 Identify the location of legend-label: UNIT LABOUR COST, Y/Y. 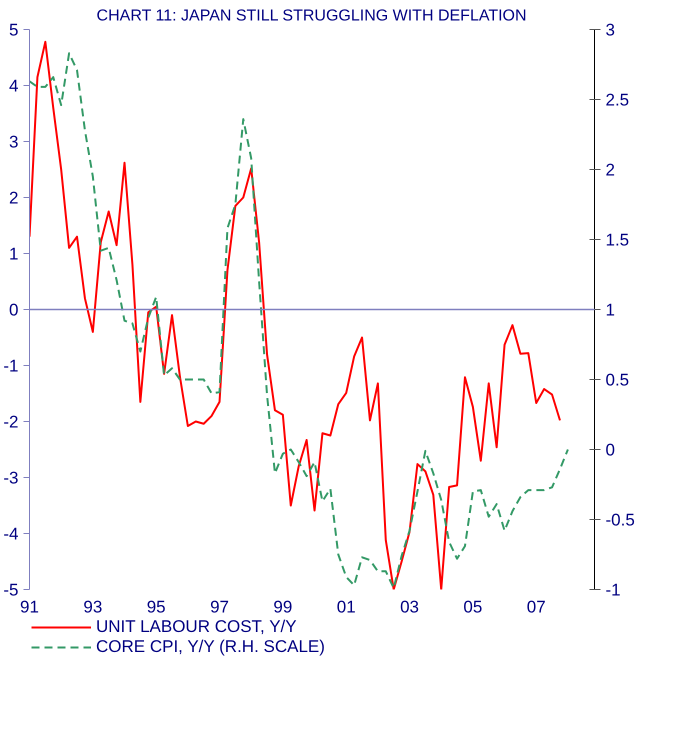
(196, 627).